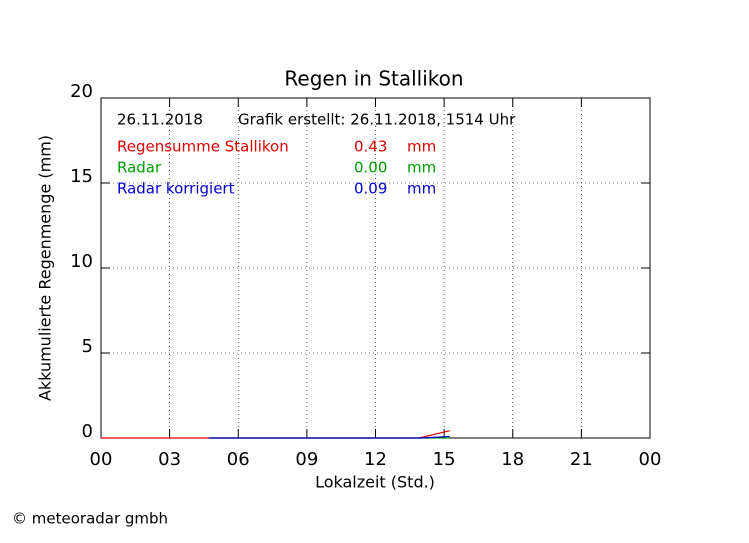 The height and width of the screenshot is (543, 749). What do you see at coordinates (377, 120) in the screenshot?
I see `created: Grafik erstellt: 26.11.2018, 1514 Uhr` at bounding box center [377, 120].